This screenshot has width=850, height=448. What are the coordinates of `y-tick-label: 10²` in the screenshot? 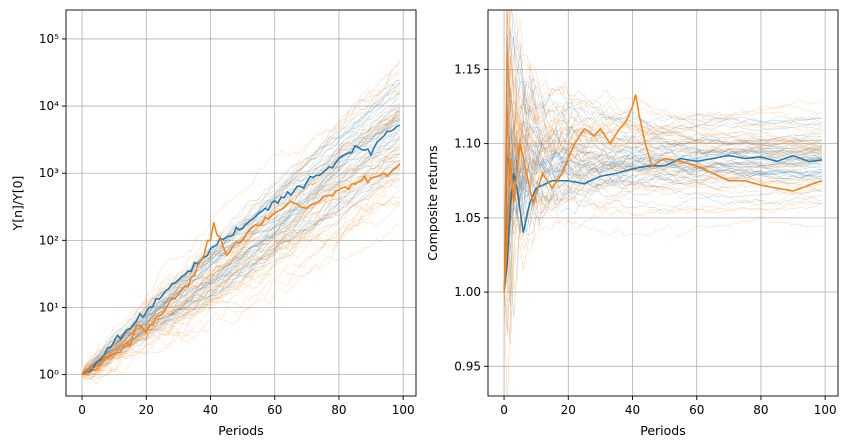 It's located at (49, 240).